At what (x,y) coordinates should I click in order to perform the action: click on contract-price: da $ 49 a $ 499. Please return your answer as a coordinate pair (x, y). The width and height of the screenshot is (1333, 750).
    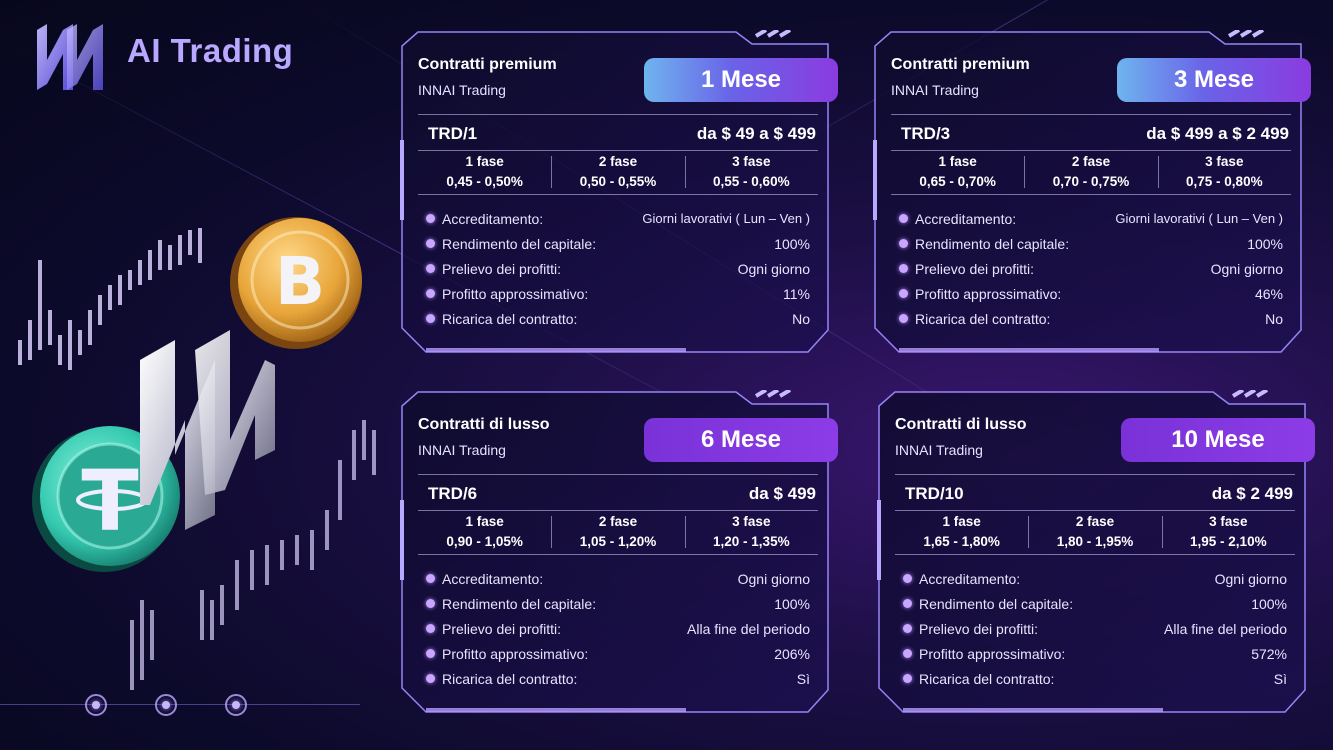
    Looking at the image, I should click on (756, 133).